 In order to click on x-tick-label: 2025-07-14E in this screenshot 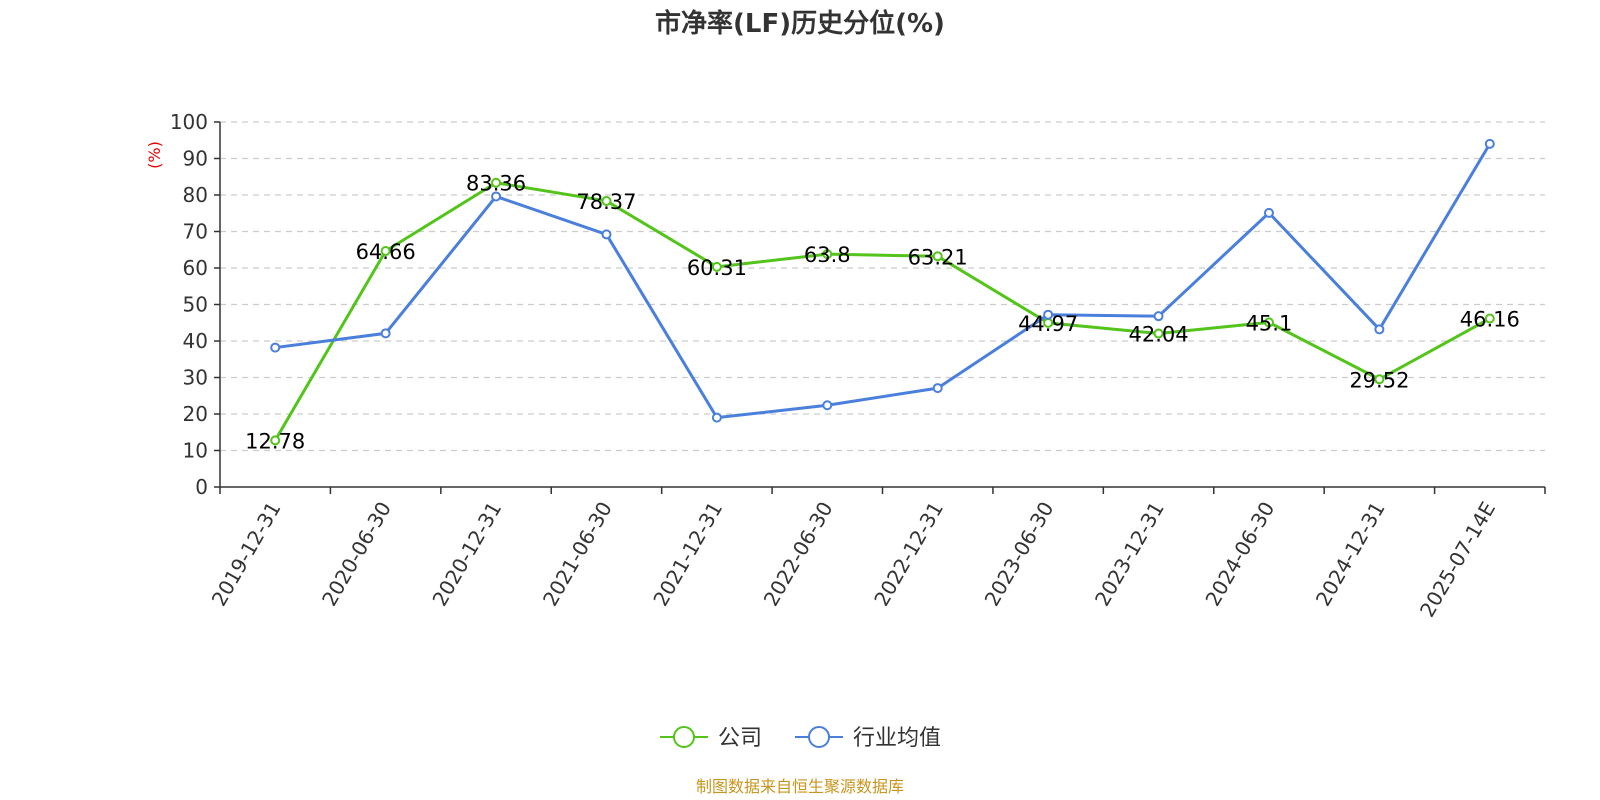, I will do `click(1457, 560)`.